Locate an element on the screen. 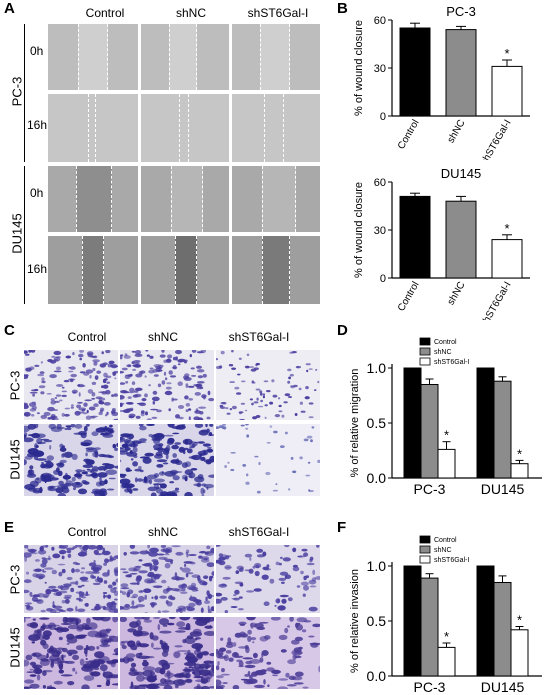 This screenshot has width=550, height=695. chart-b-du145-y-tick-label-2: 60 is located at coordinates (380, 183).